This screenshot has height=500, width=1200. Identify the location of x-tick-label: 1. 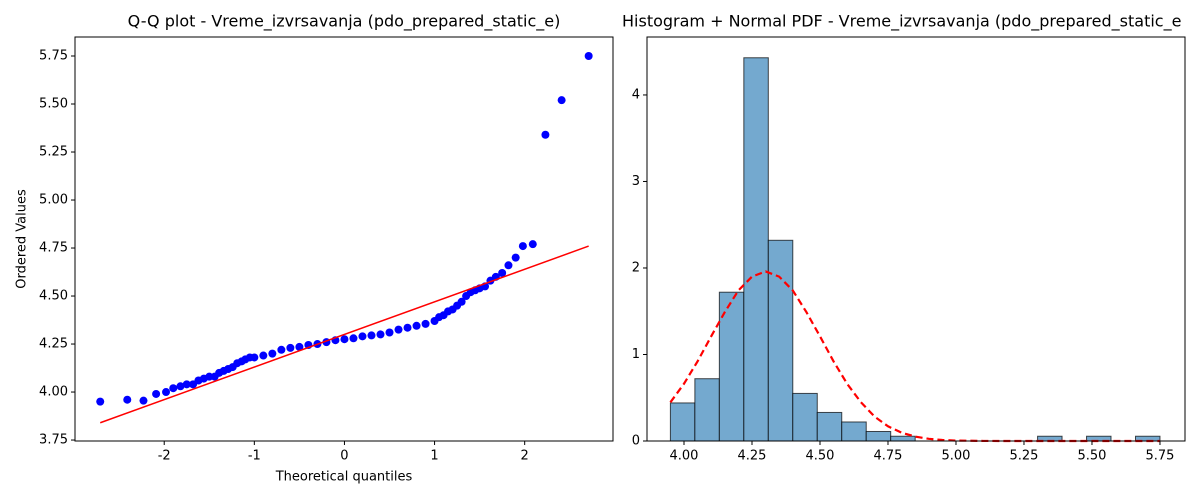
(434, 456).